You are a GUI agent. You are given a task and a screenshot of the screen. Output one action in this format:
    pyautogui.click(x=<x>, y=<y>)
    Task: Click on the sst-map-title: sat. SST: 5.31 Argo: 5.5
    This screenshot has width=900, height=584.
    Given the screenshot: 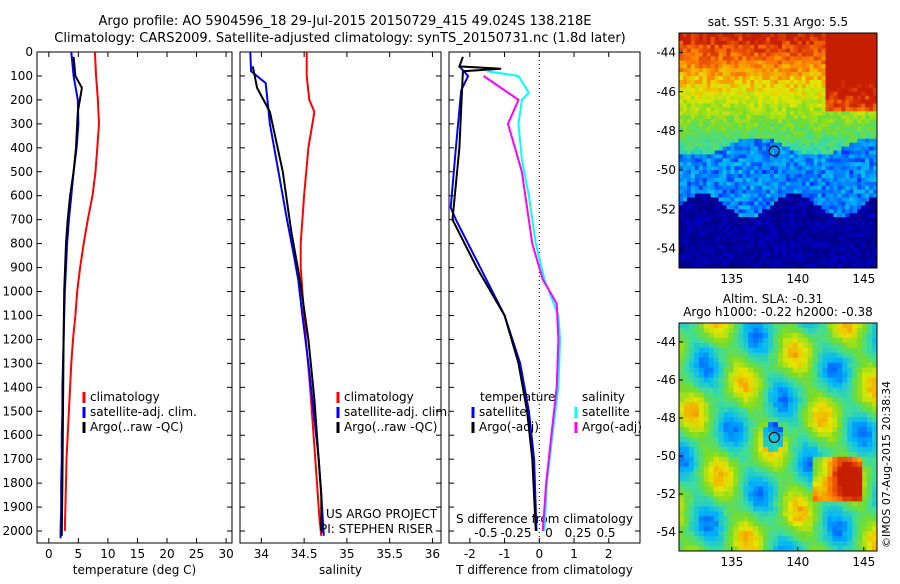 What is the action you would take?
    pyautogui.click(x=778, y=22)
    